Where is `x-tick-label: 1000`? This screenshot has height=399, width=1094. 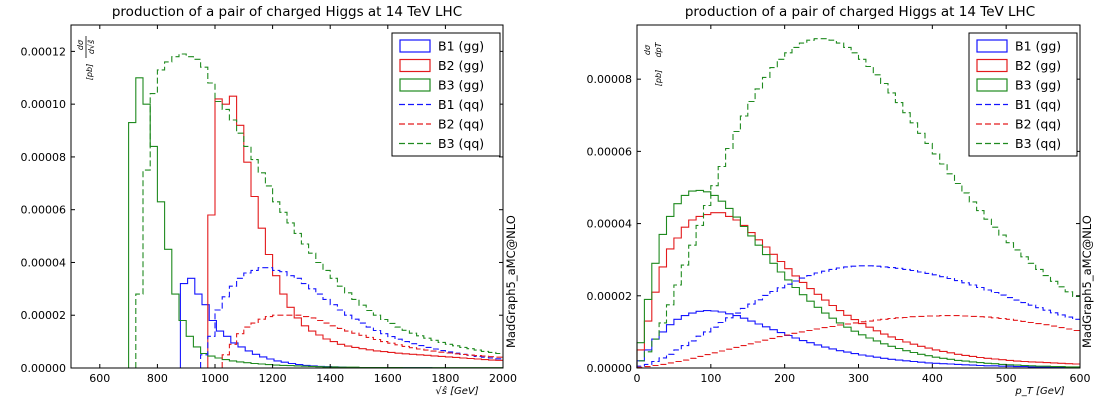 x-tick-label: 1000 is located at coordinates (215, 378).